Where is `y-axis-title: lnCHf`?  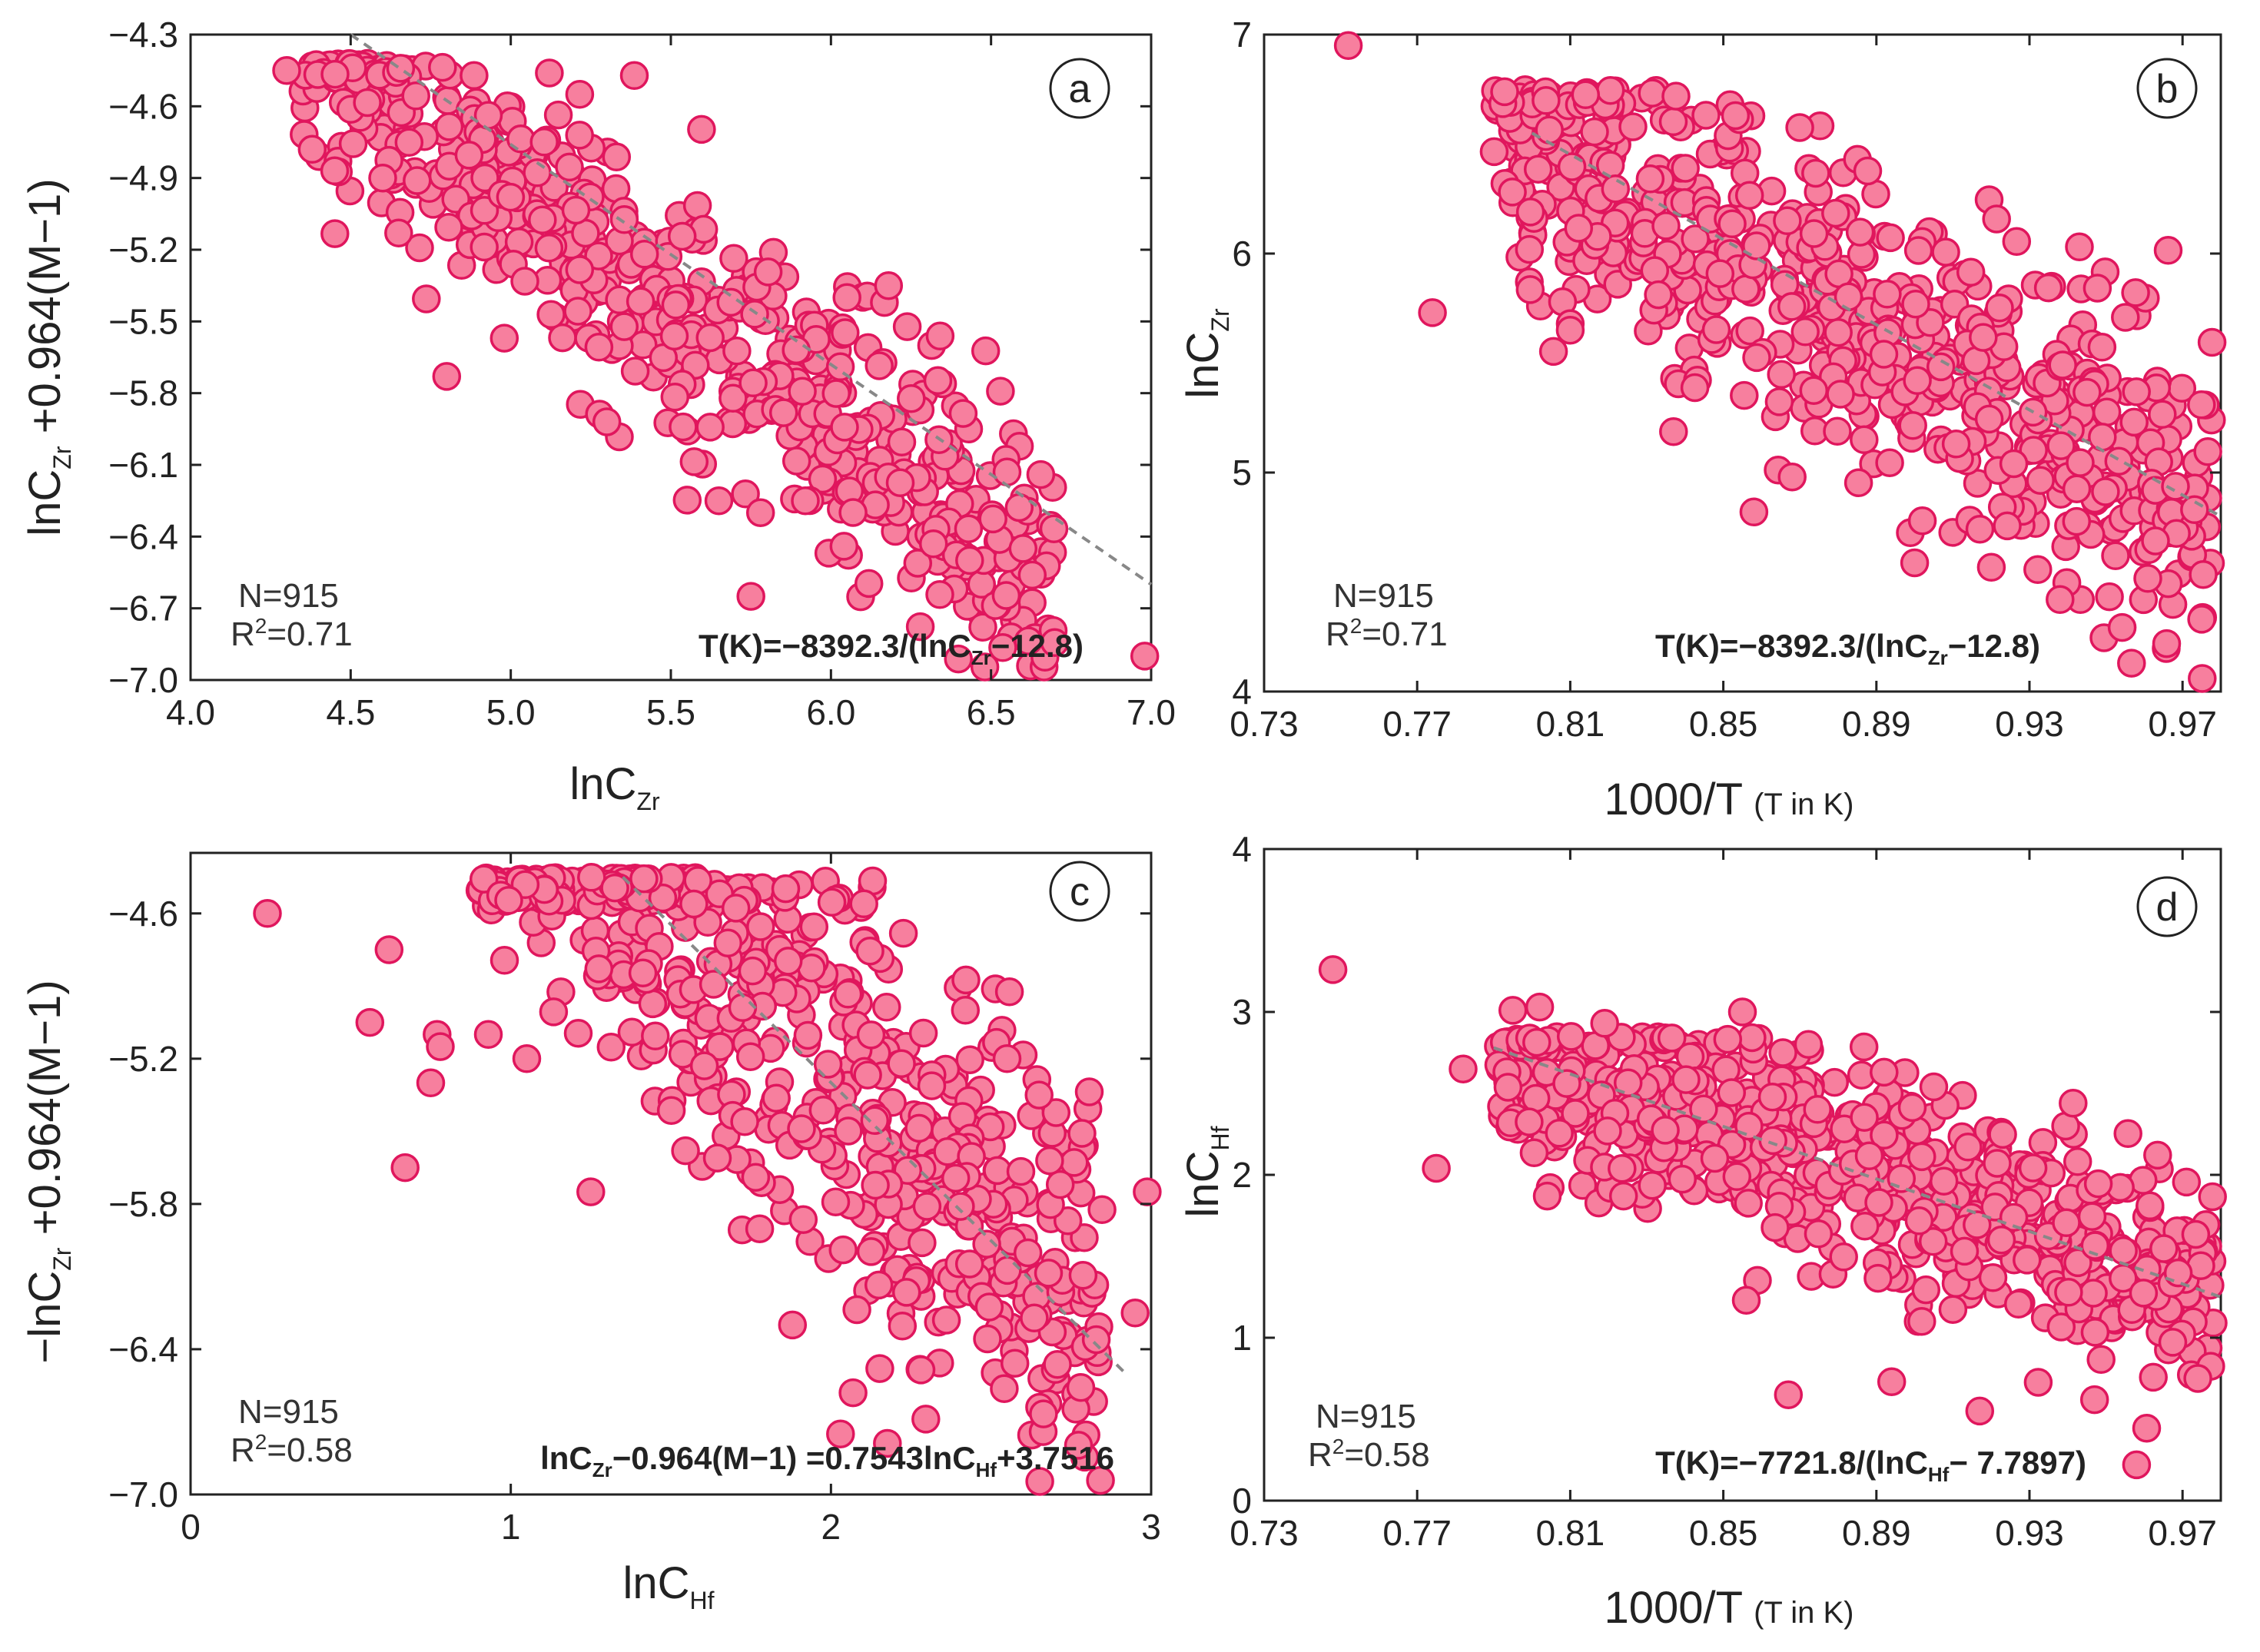 y-axis-title: lnCHf is located at coordinates (1206, 1171).